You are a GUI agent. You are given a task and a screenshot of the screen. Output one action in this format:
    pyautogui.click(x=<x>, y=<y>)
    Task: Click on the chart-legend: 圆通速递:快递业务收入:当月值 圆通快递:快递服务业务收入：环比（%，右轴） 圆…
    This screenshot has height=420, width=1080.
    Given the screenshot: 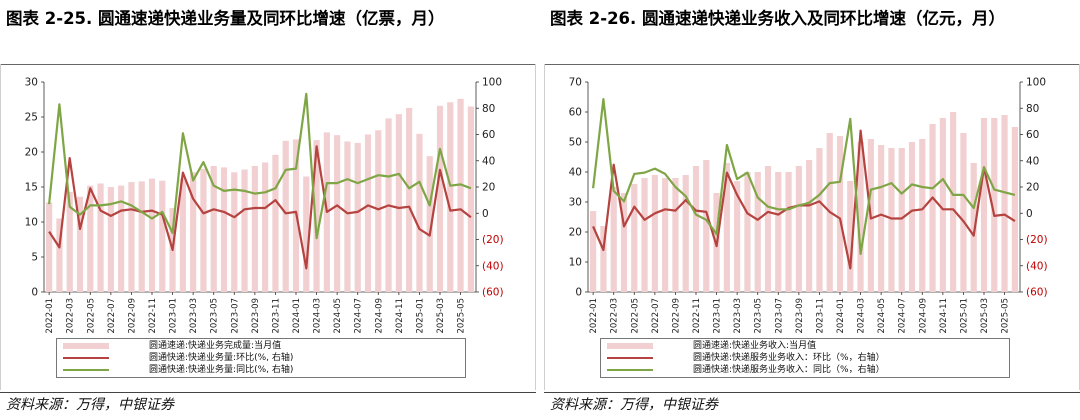 What is the action you would take?
    pyautogui.click(x=805, y=358)
    